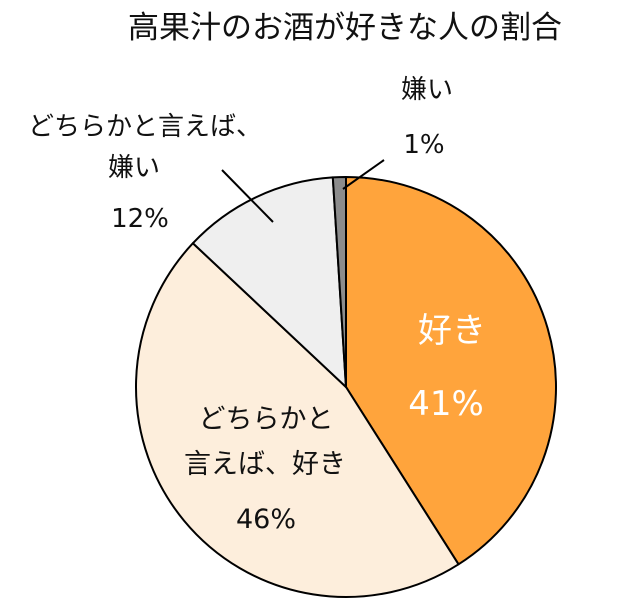 This screenshot has height=601, width=640. I want to click on pie-slice-somewhat-dislike, so click(269, 282).